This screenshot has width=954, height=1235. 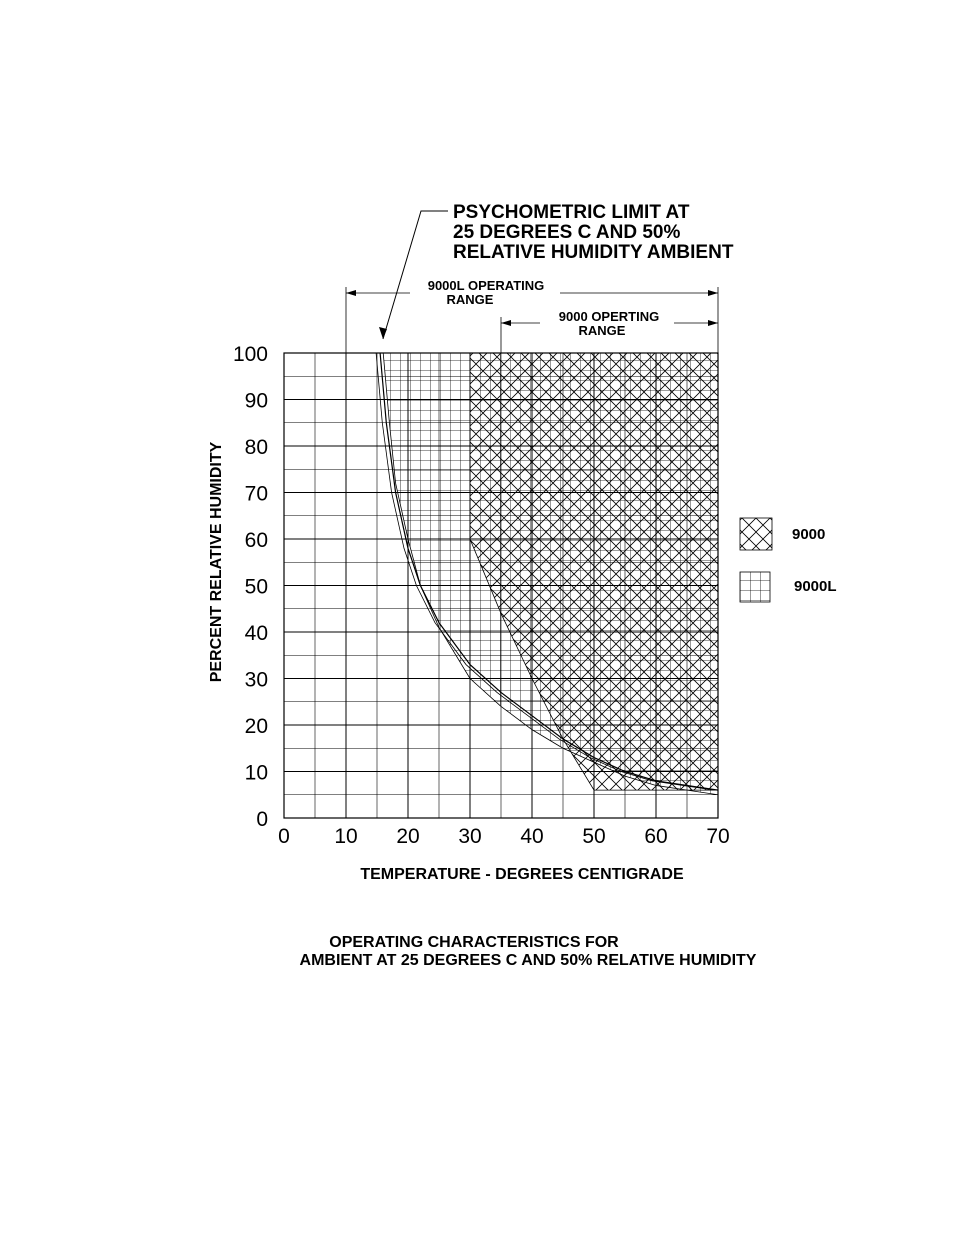 I want to click on range-9000L-line-1: 9000L OPERATING, so click(x=486, y=285).